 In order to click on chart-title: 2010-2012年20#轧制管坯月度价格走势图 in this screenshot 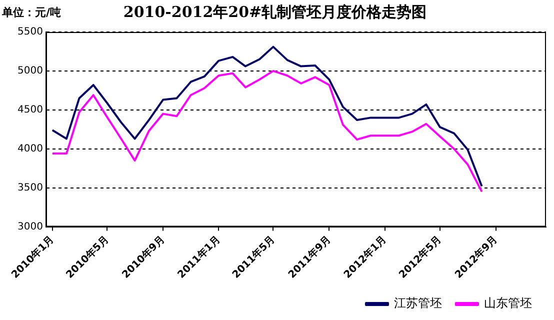, I will do `click(275, 11)`.